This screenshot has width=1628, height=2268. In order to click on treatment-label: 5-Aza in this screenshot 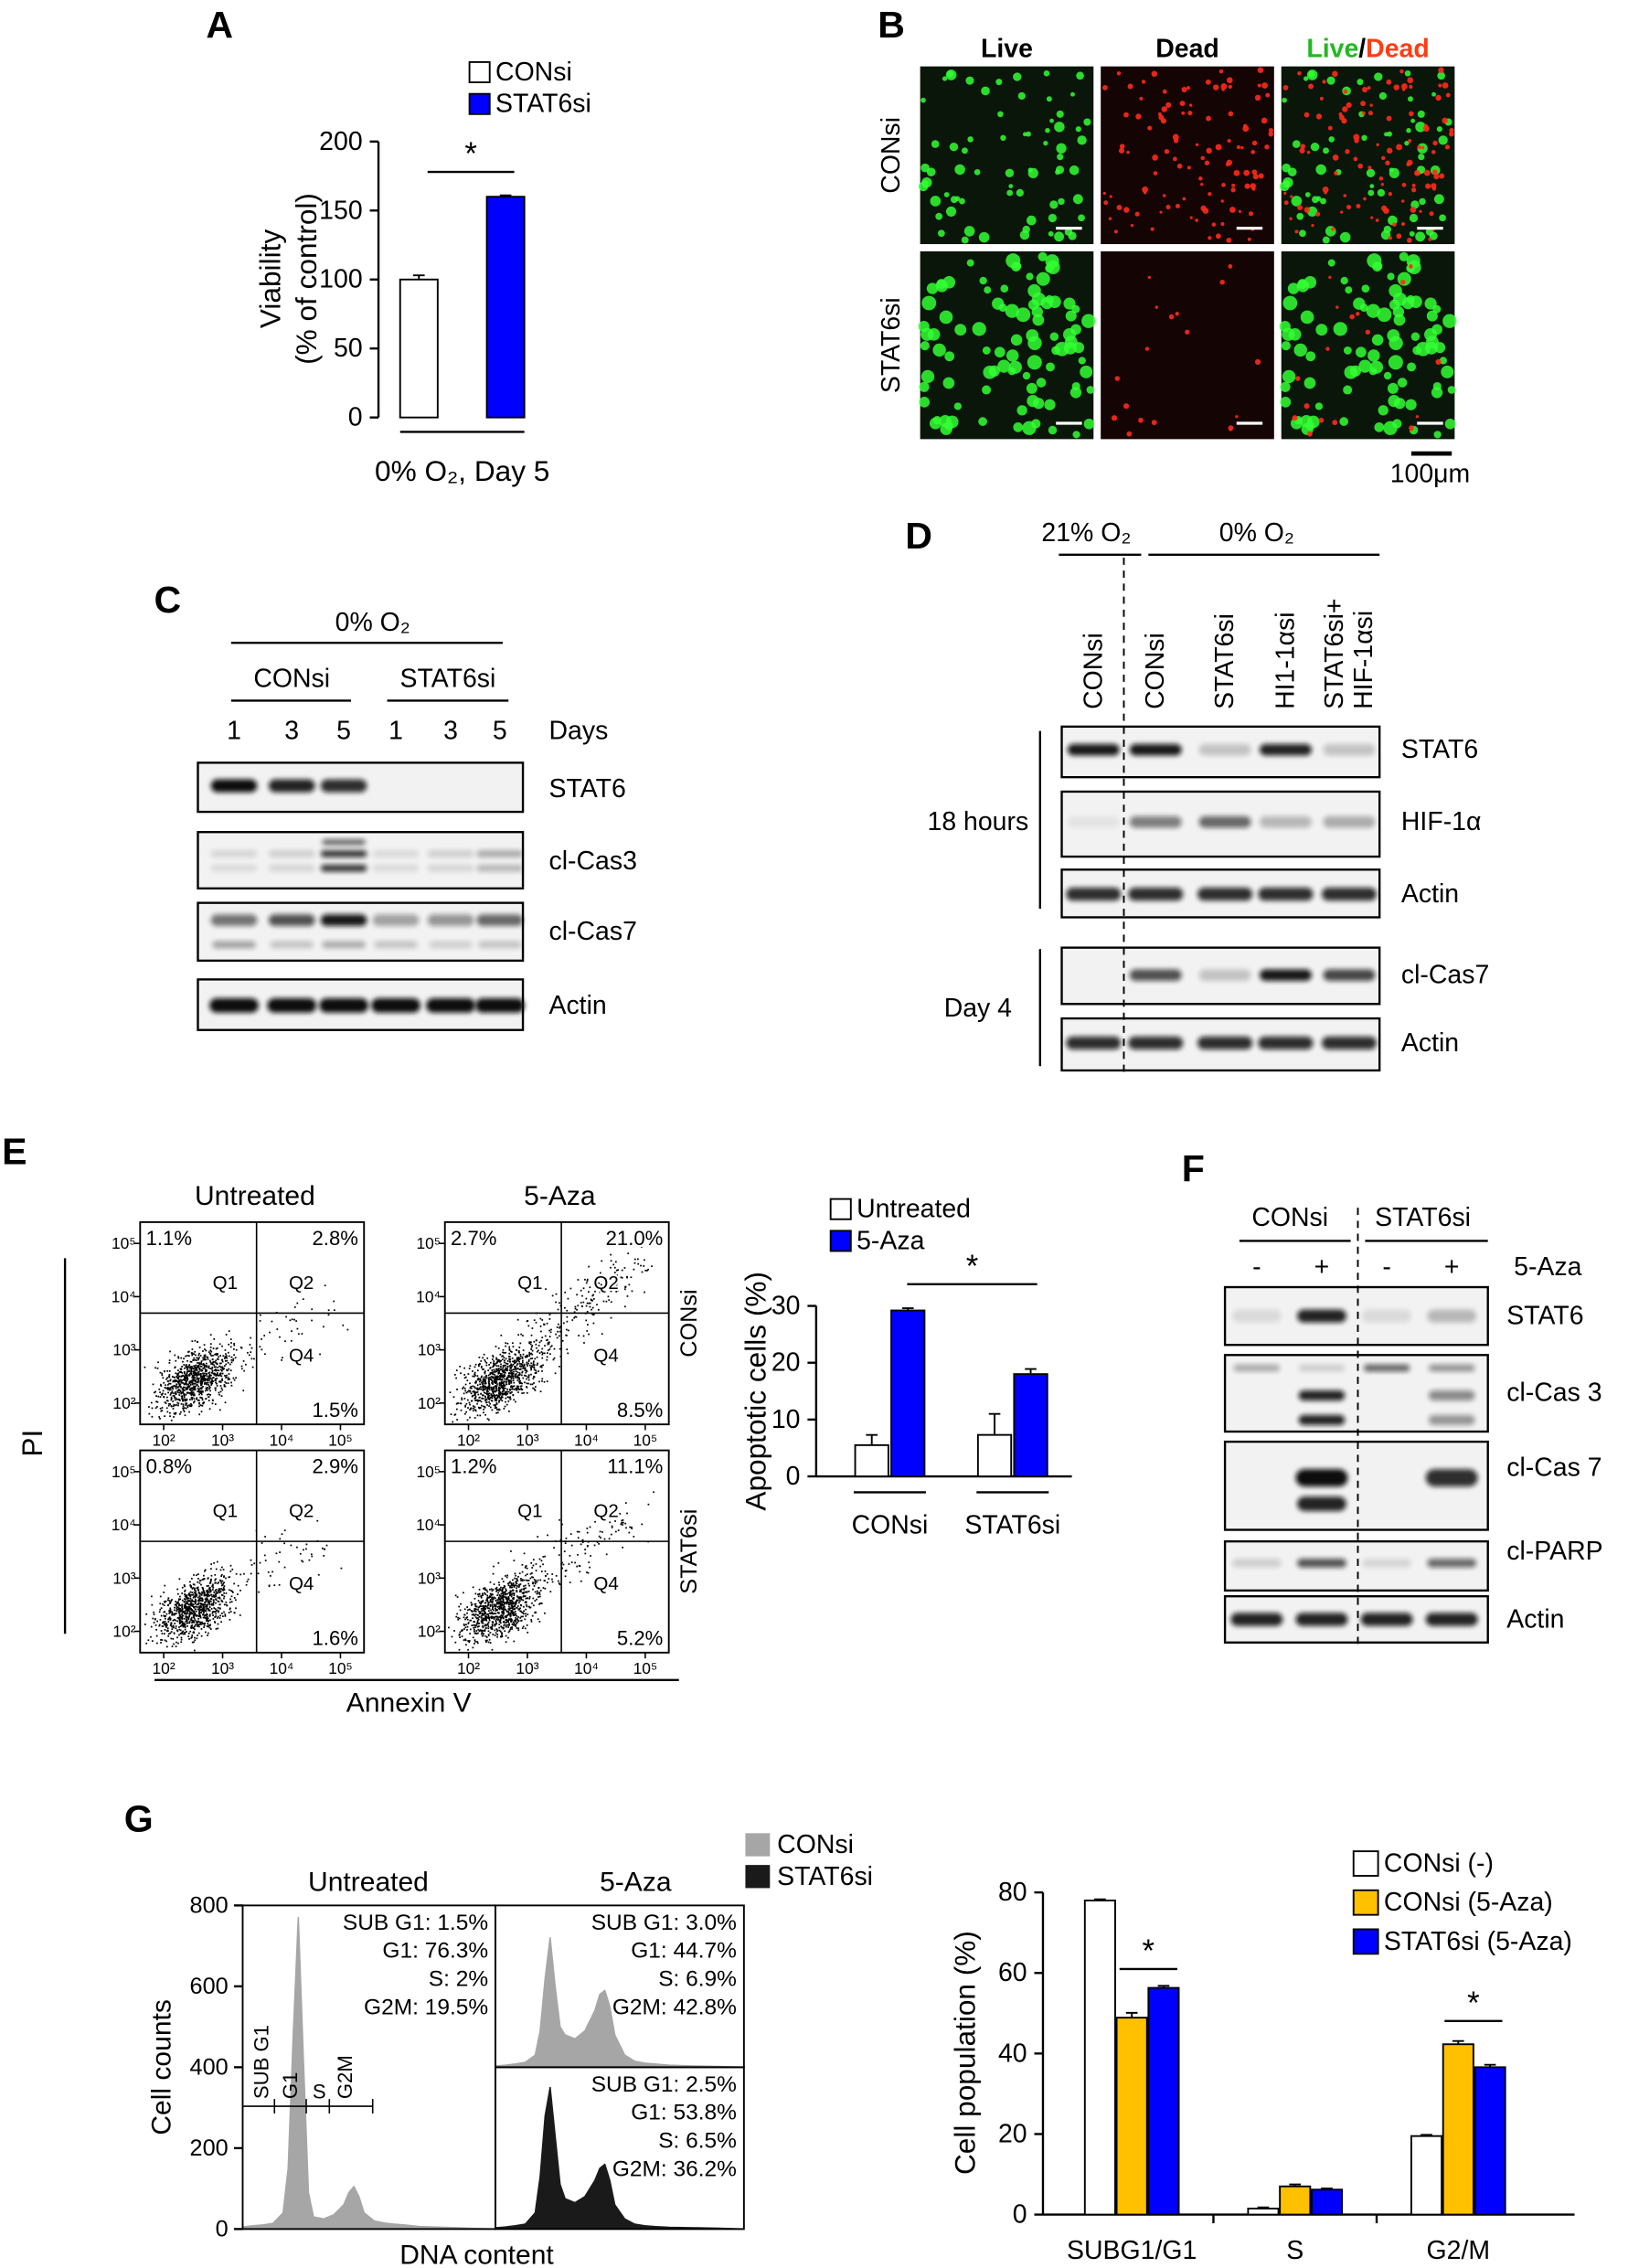, I will do `click(1547, 1267)`.